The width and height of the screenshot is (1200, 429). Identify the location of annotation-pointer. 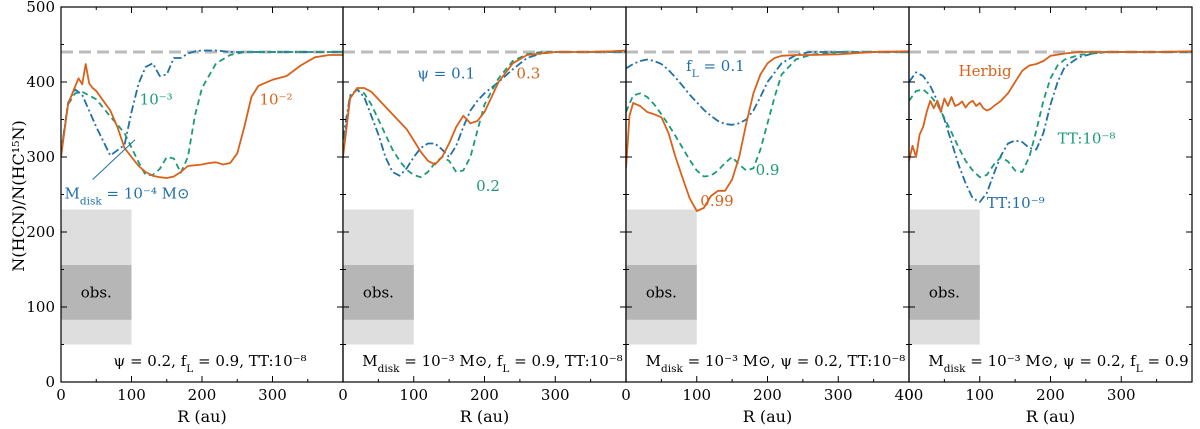
(114, 159).